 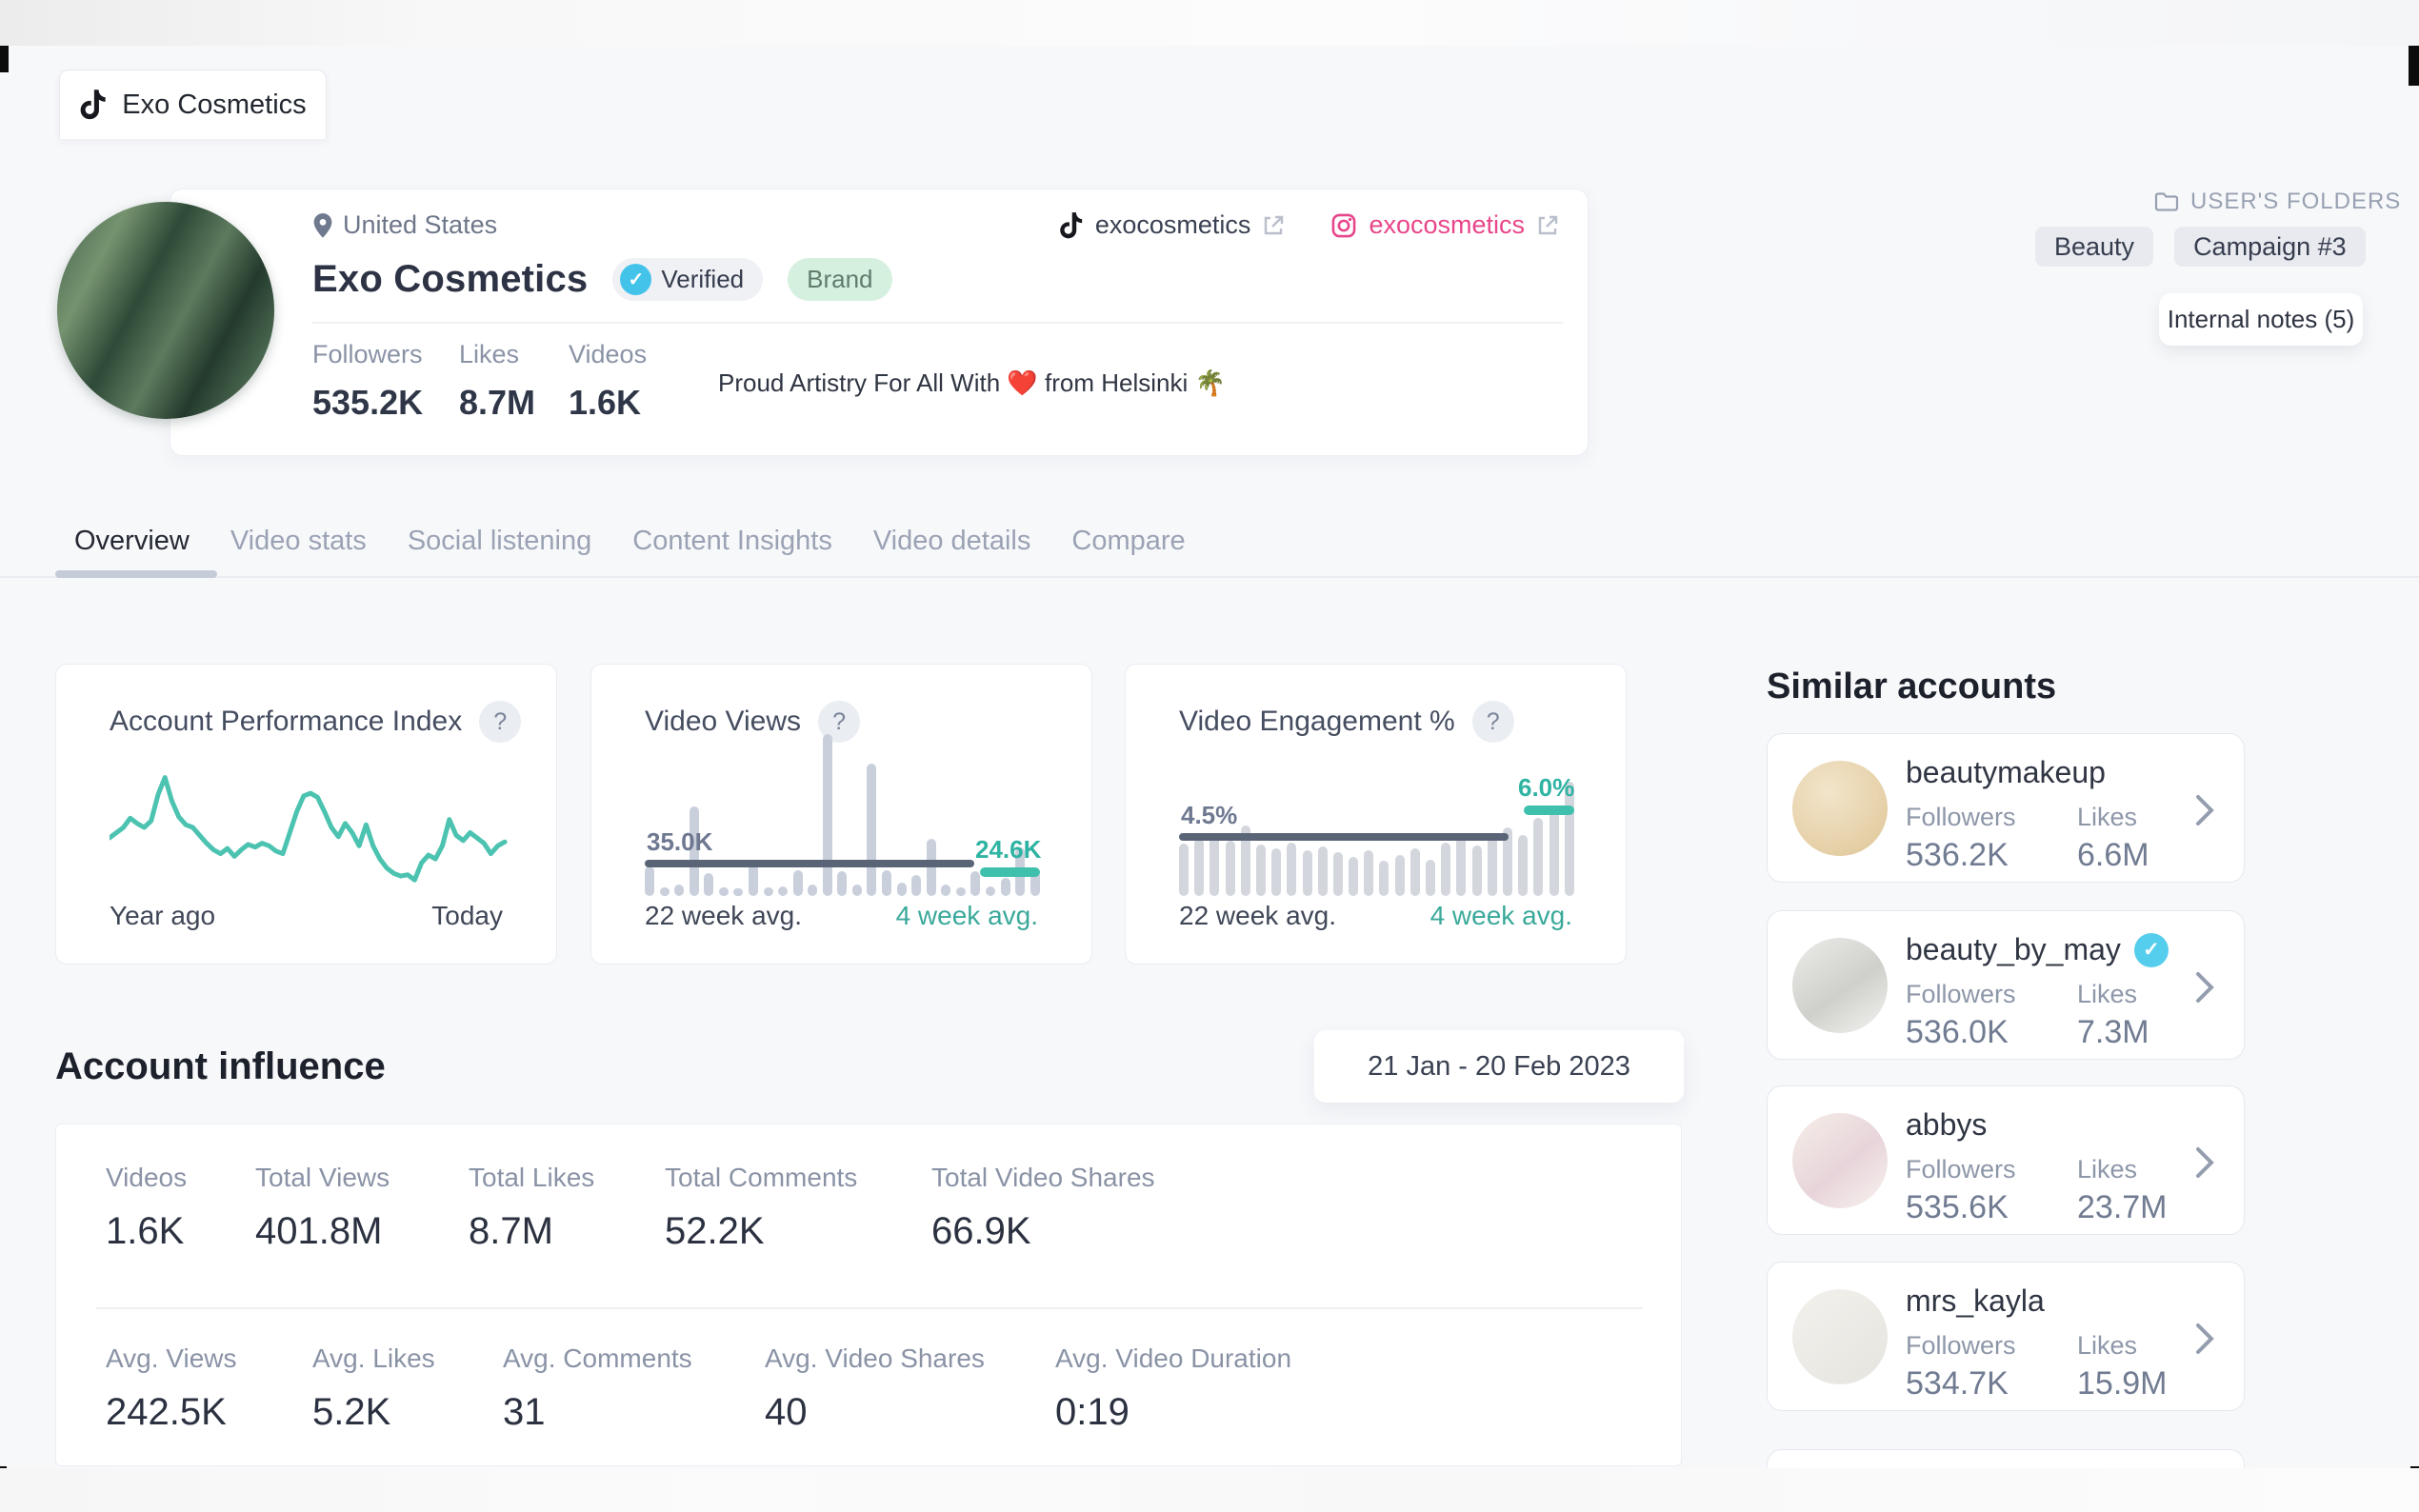 I want to click on brand-badge: Brand, so click(x=840, y=279).